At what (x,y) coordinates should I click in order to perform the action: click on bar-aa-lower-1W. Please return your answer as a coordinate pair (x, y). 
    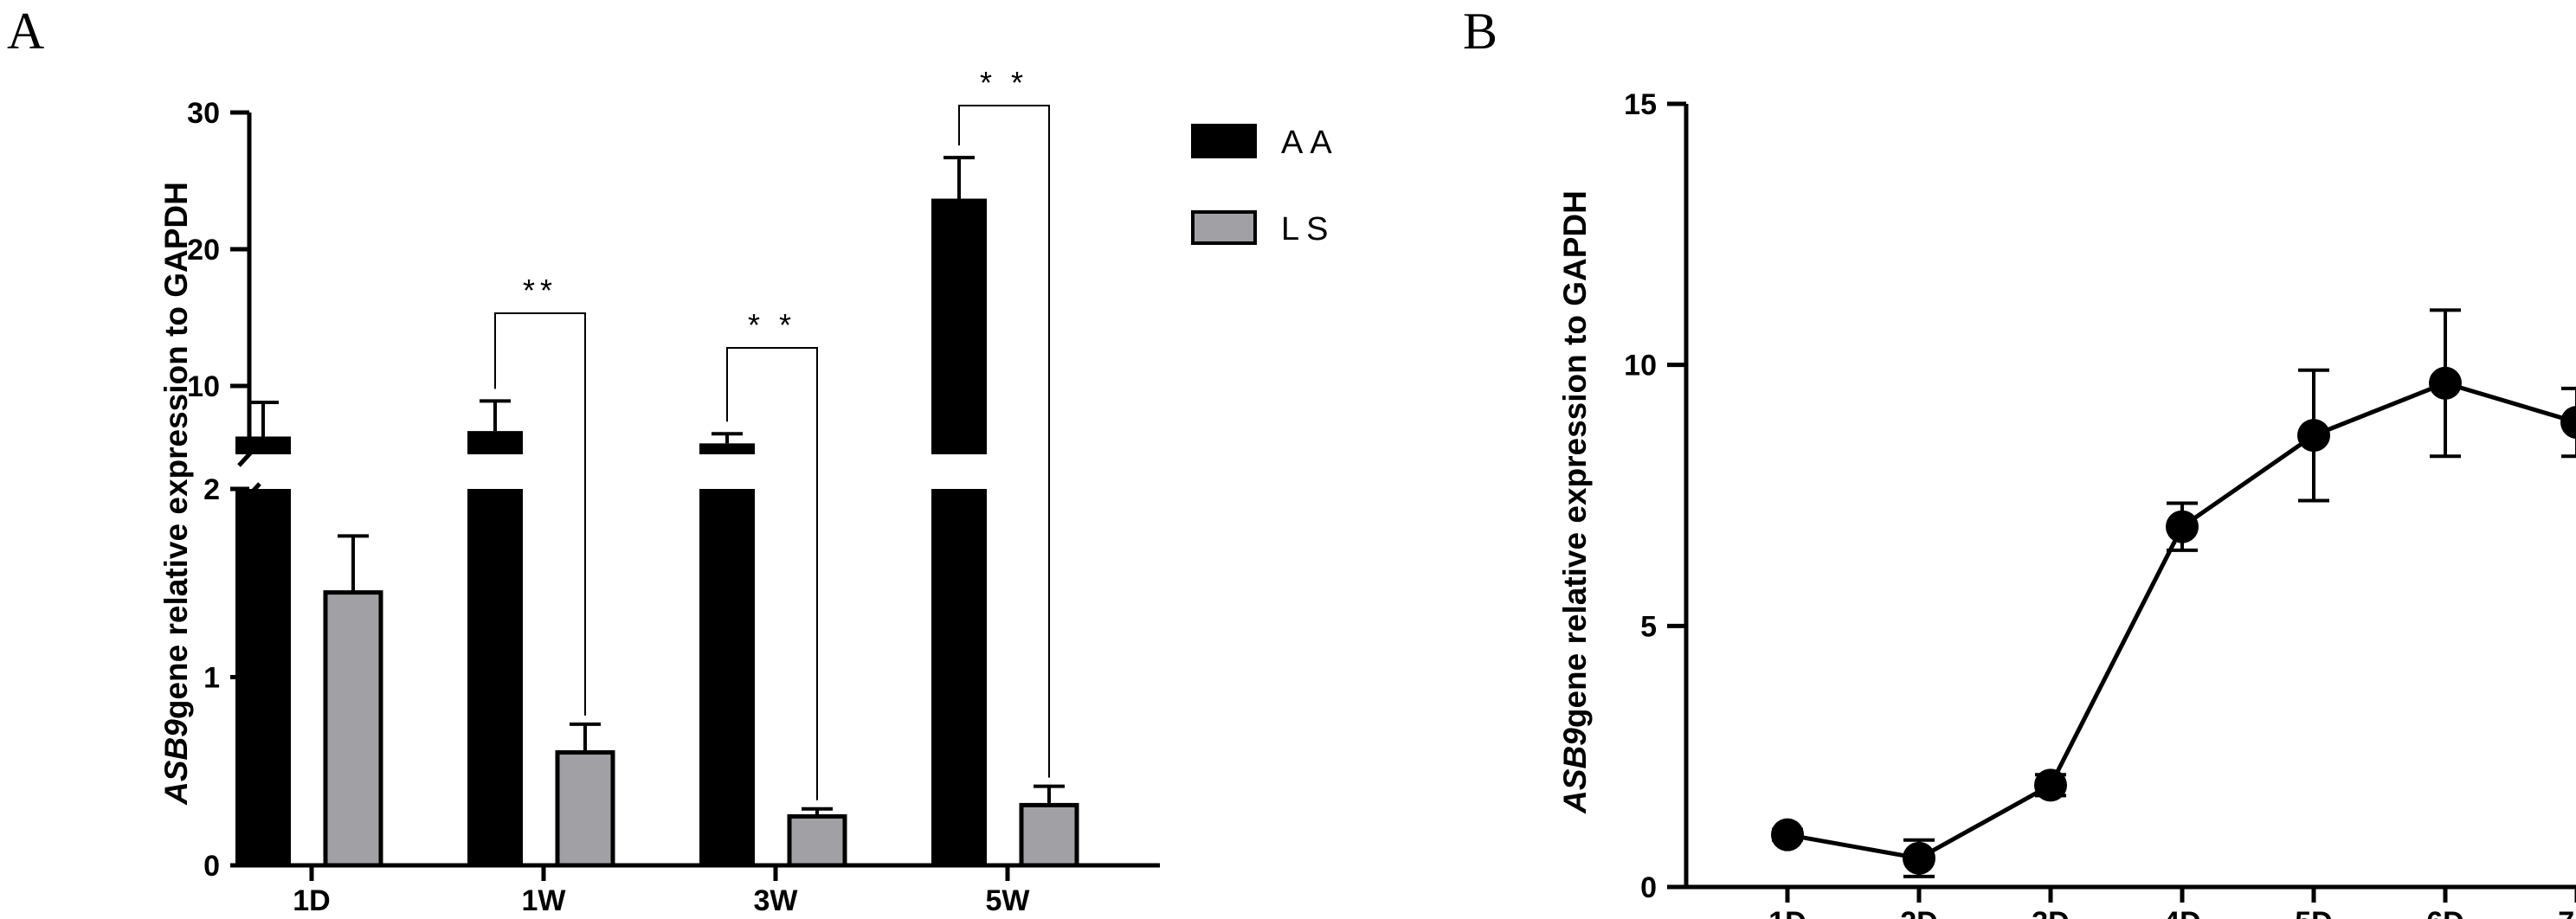
    Looking at the image, I should click on (495, 677).